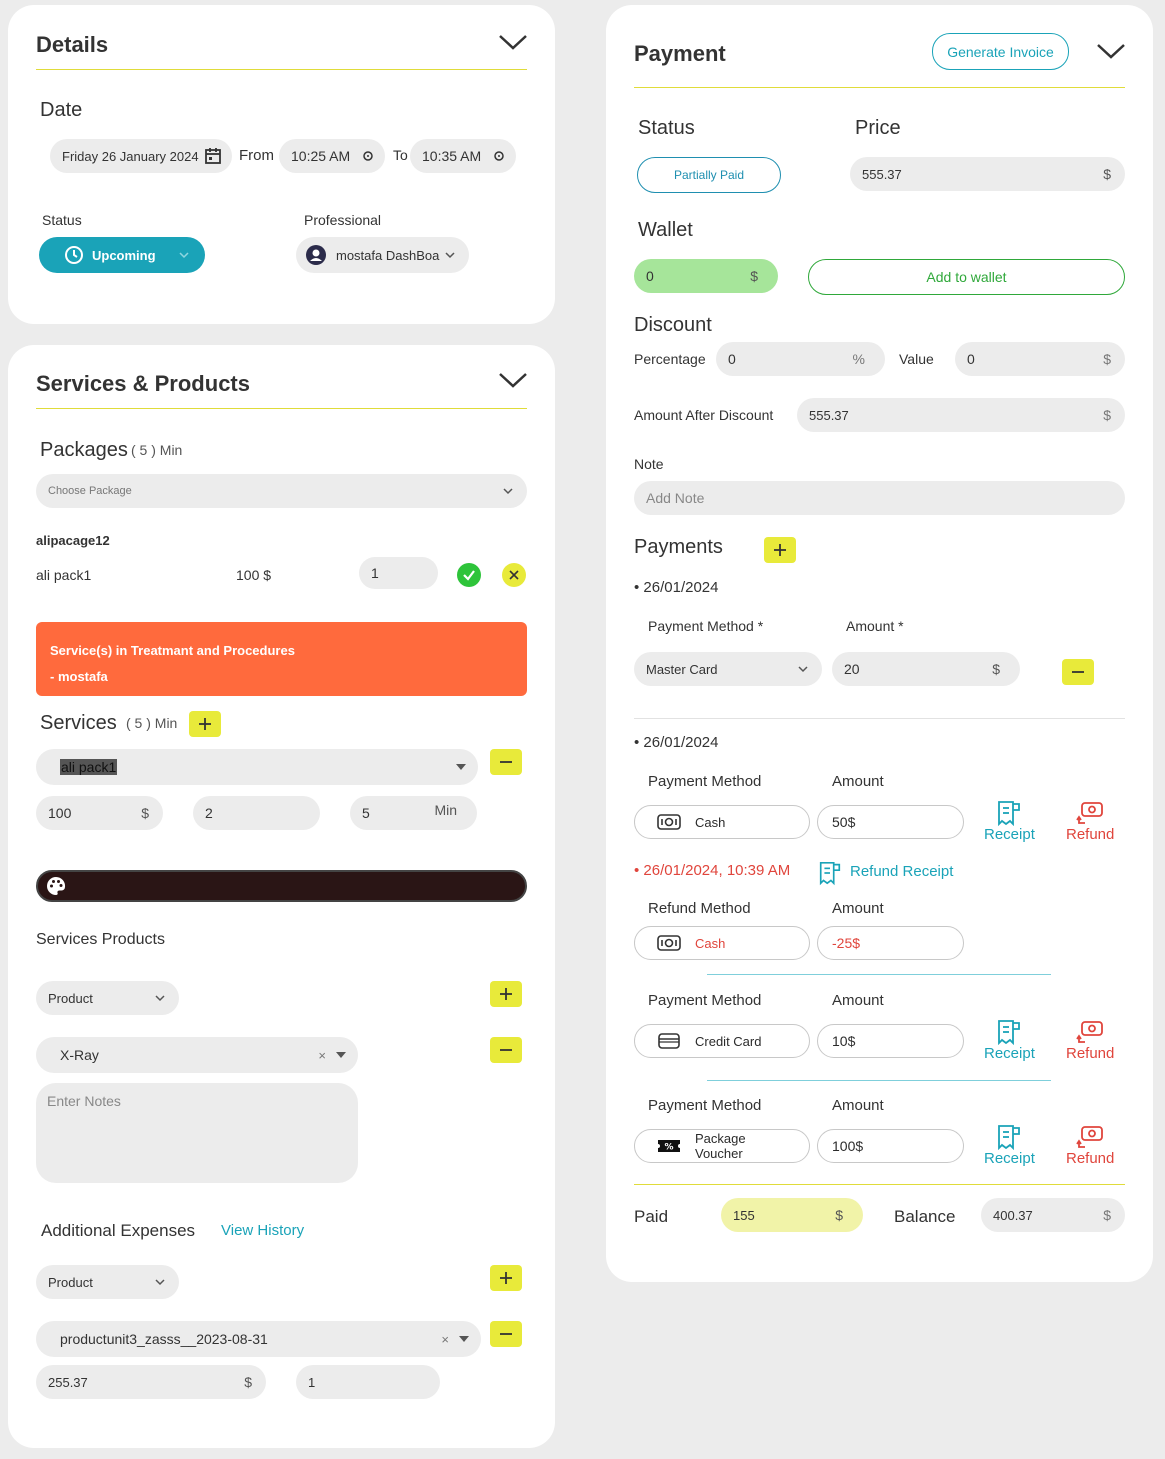 The height and width of the screenshot is (1459, 1165). I want to click on check-icon, so click(469, 575).